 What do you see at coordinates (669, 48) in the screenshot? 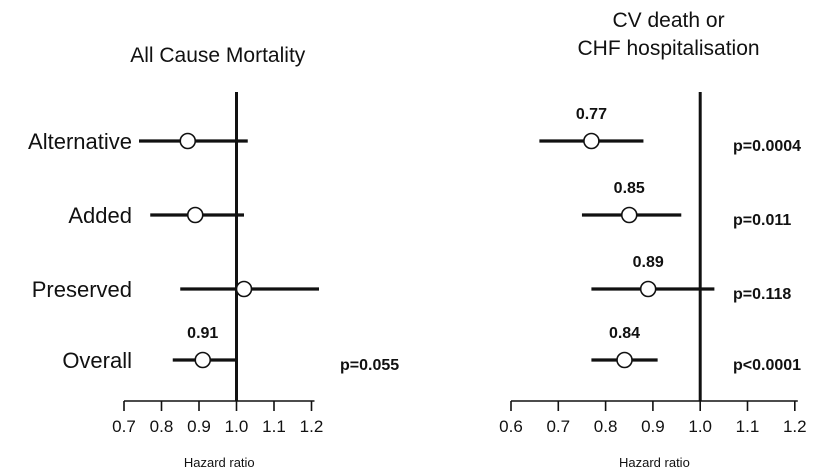
I see `panel-title-line: CHF hospitalisation` at bounding box center [669, 48].